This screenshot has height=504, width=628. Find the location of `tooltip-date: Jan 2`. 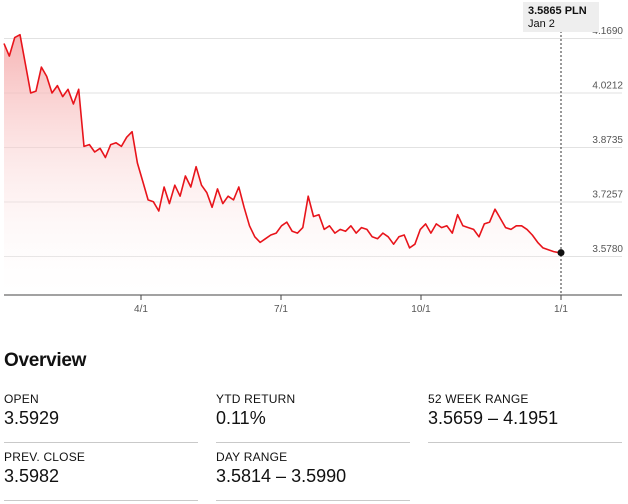

tooltip-date: Jan 2 is located at coordinates (541, 24).